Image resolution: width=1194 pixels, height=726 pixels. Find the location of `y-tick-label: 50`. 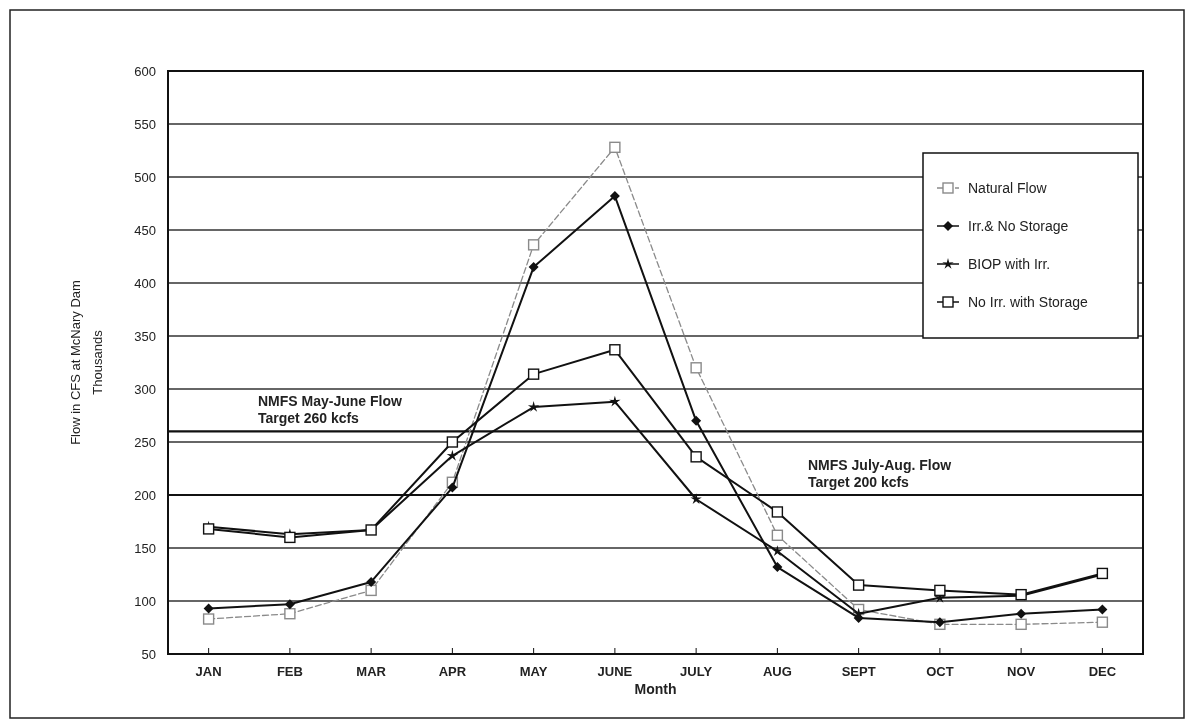

y-tick-label: 50 is located at coordinates (148, 654).